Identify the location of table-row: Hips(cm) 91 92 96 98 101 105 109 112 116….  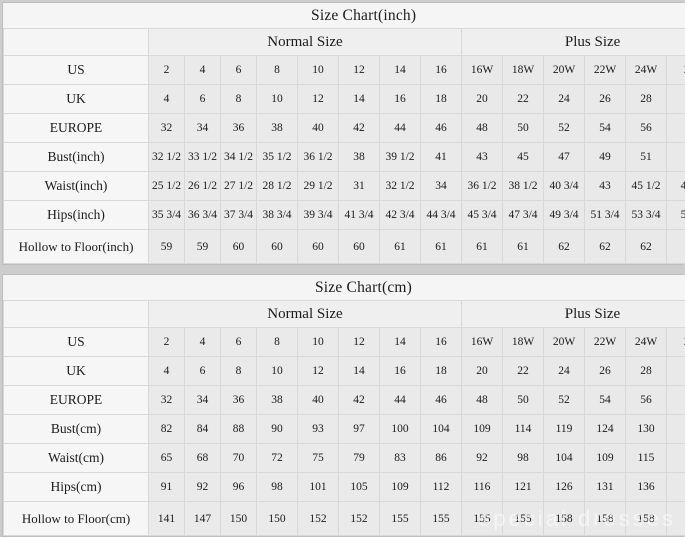
(344, 487).